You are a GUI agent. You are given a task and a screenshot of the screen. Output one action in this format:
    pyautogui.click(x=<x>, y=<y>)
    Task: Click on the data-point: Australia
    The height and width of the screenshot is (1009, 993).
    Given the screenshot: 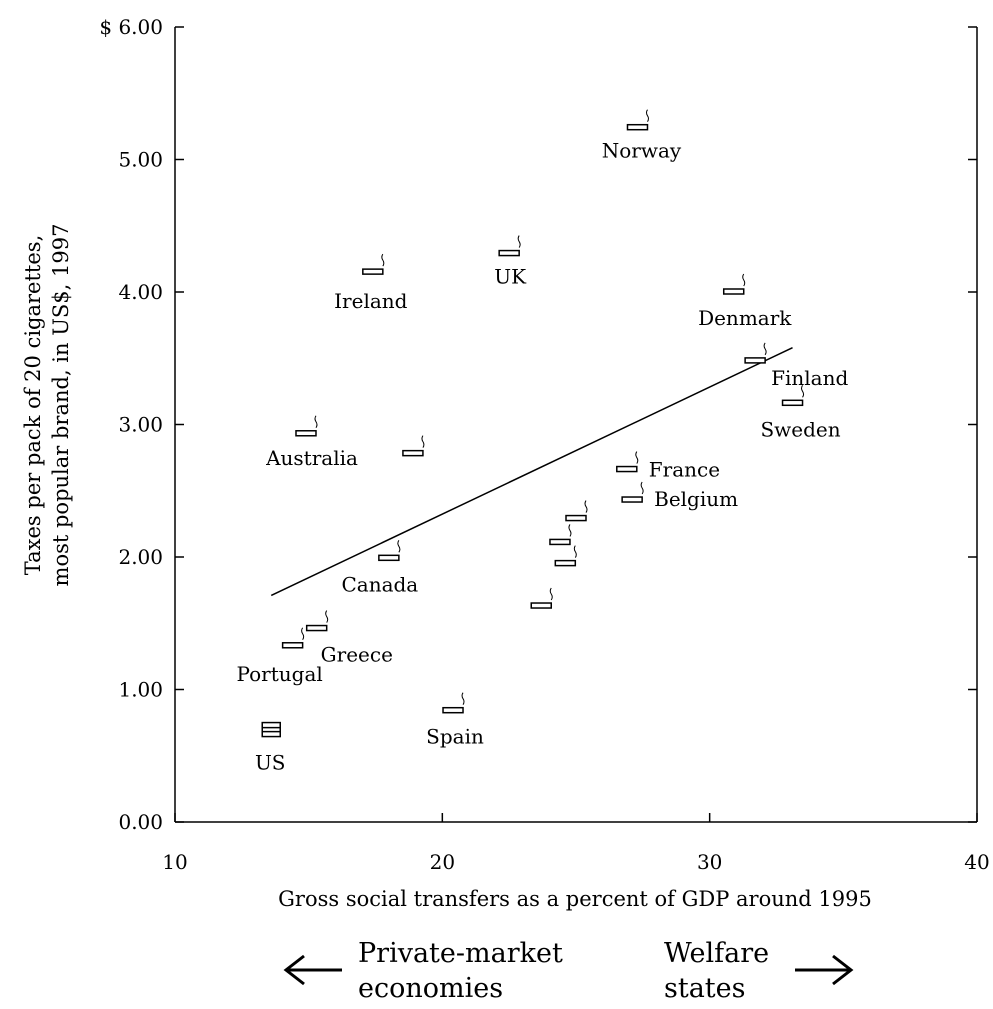 What is the action you would take?
    pyautogui.click(x=311, y=442)
    